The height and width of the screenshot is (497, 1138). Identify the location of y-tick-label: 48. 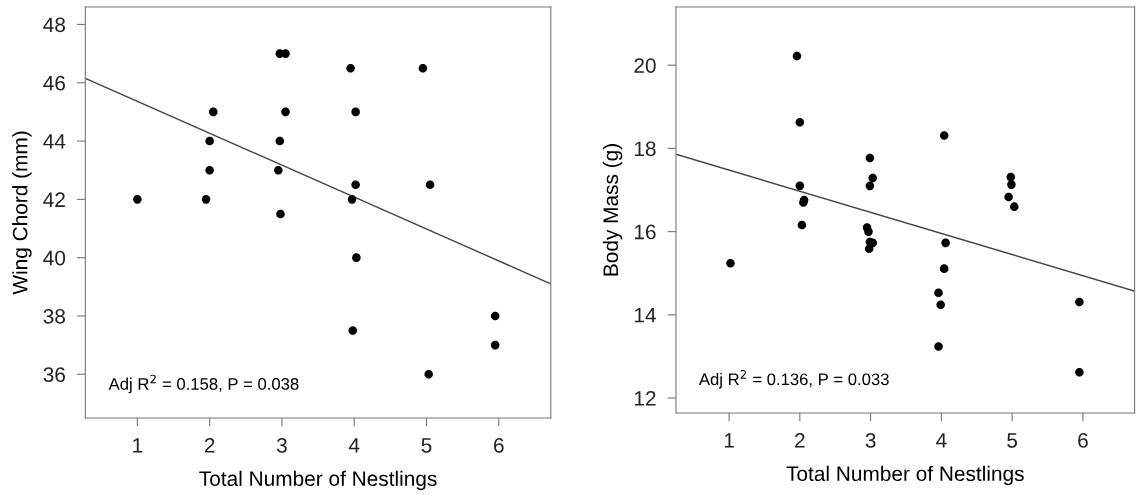
(54, 25).